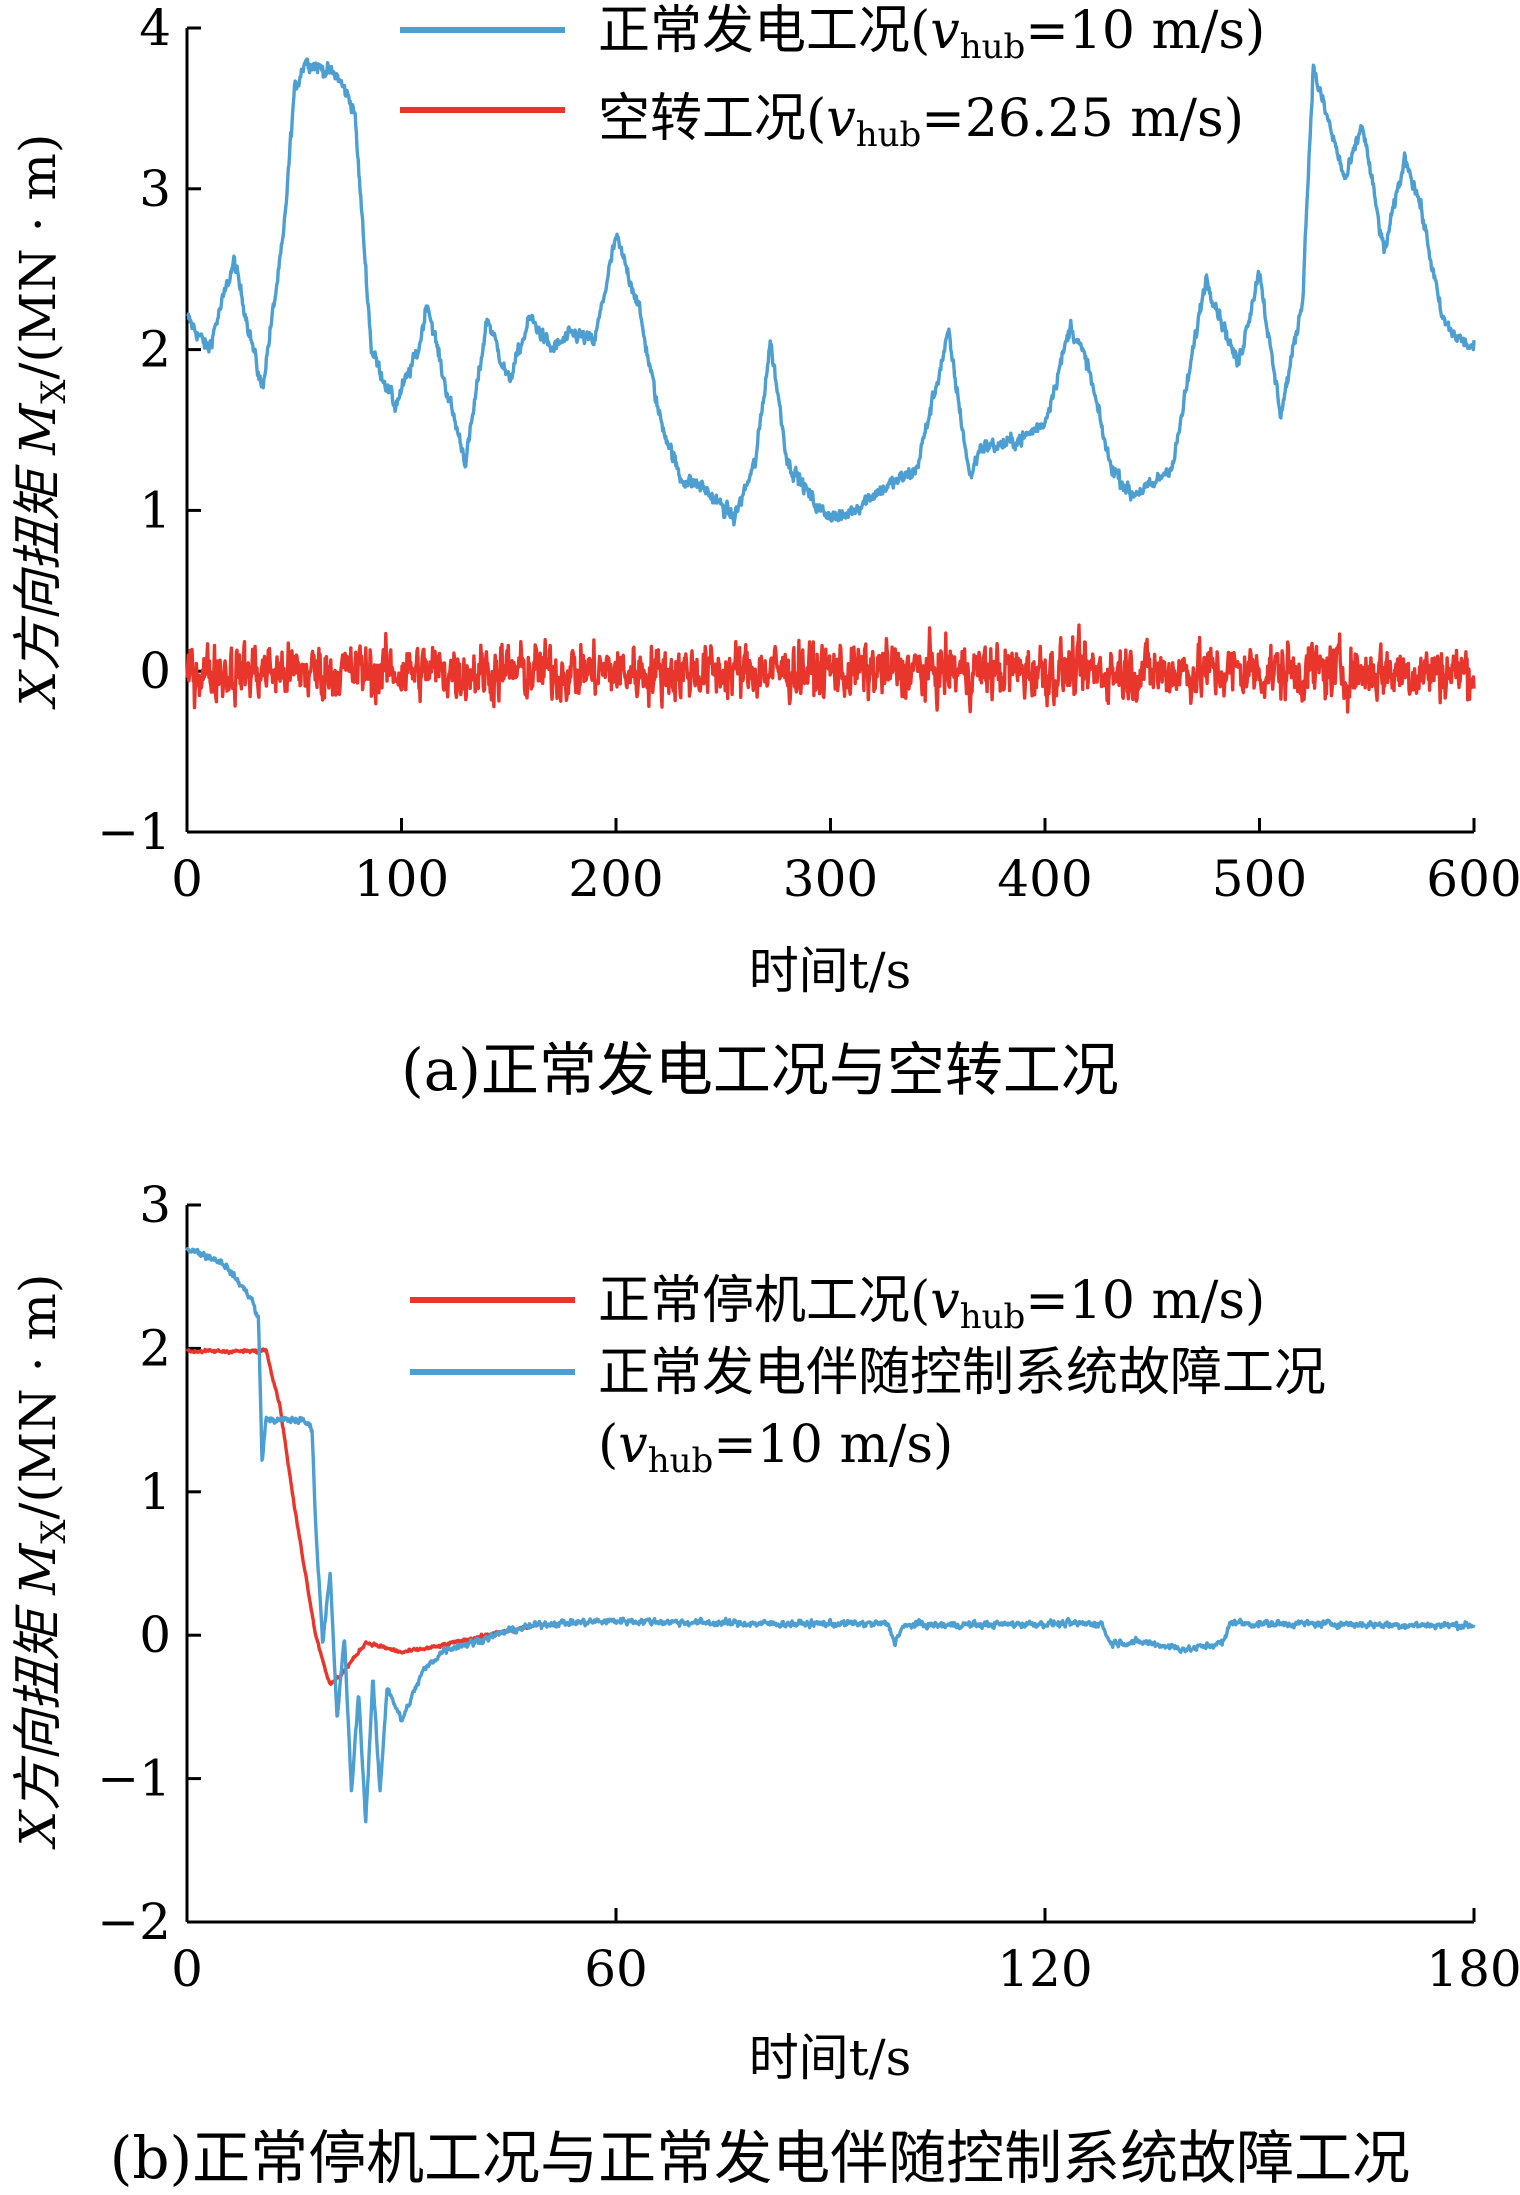 This screenshot has width=1520, height=2195. What do you see at coordinates (41, 422) in the screenshot?
I see `chart-a-y-axis-title: X方向扭矩 MX/(MN · m)` at bounding box center [41, 422].